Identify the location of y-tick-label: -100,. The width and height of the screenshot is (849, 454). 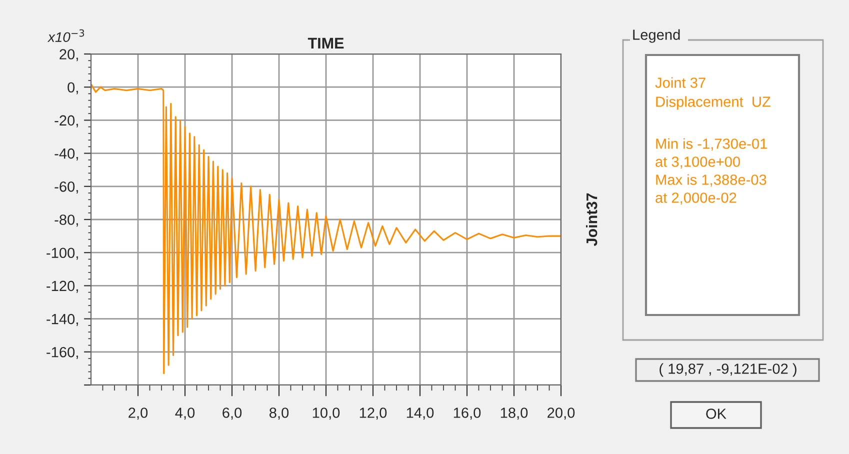
(62, 254).